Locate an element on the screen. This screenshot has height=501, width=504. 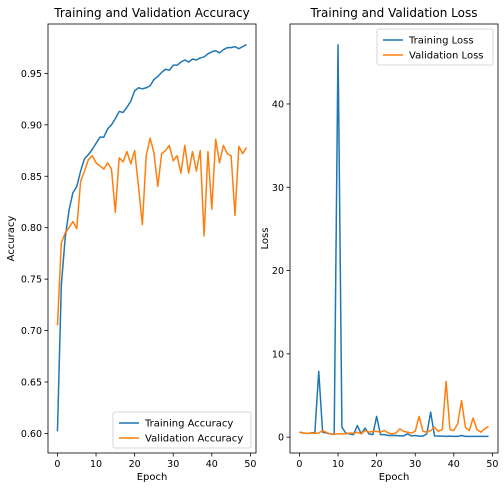
y-tick-label: 0 is located at coordinates (281, 438).